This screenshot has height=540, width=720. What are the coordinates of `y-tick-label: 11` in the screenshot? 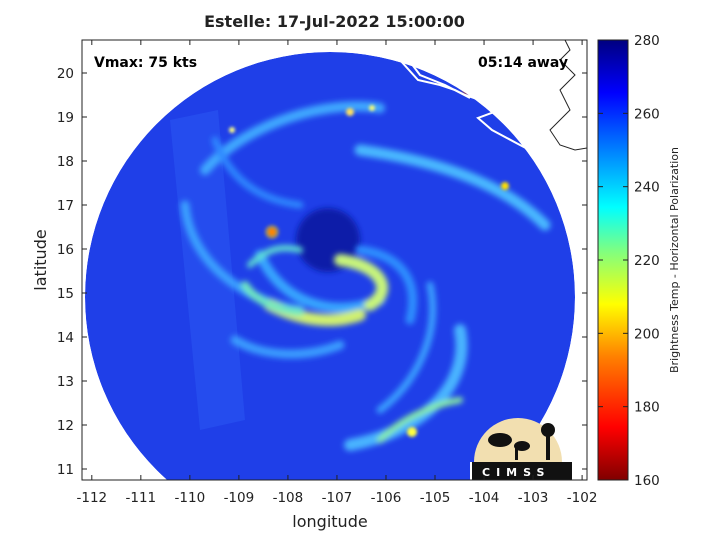 It's located at (65, 470).